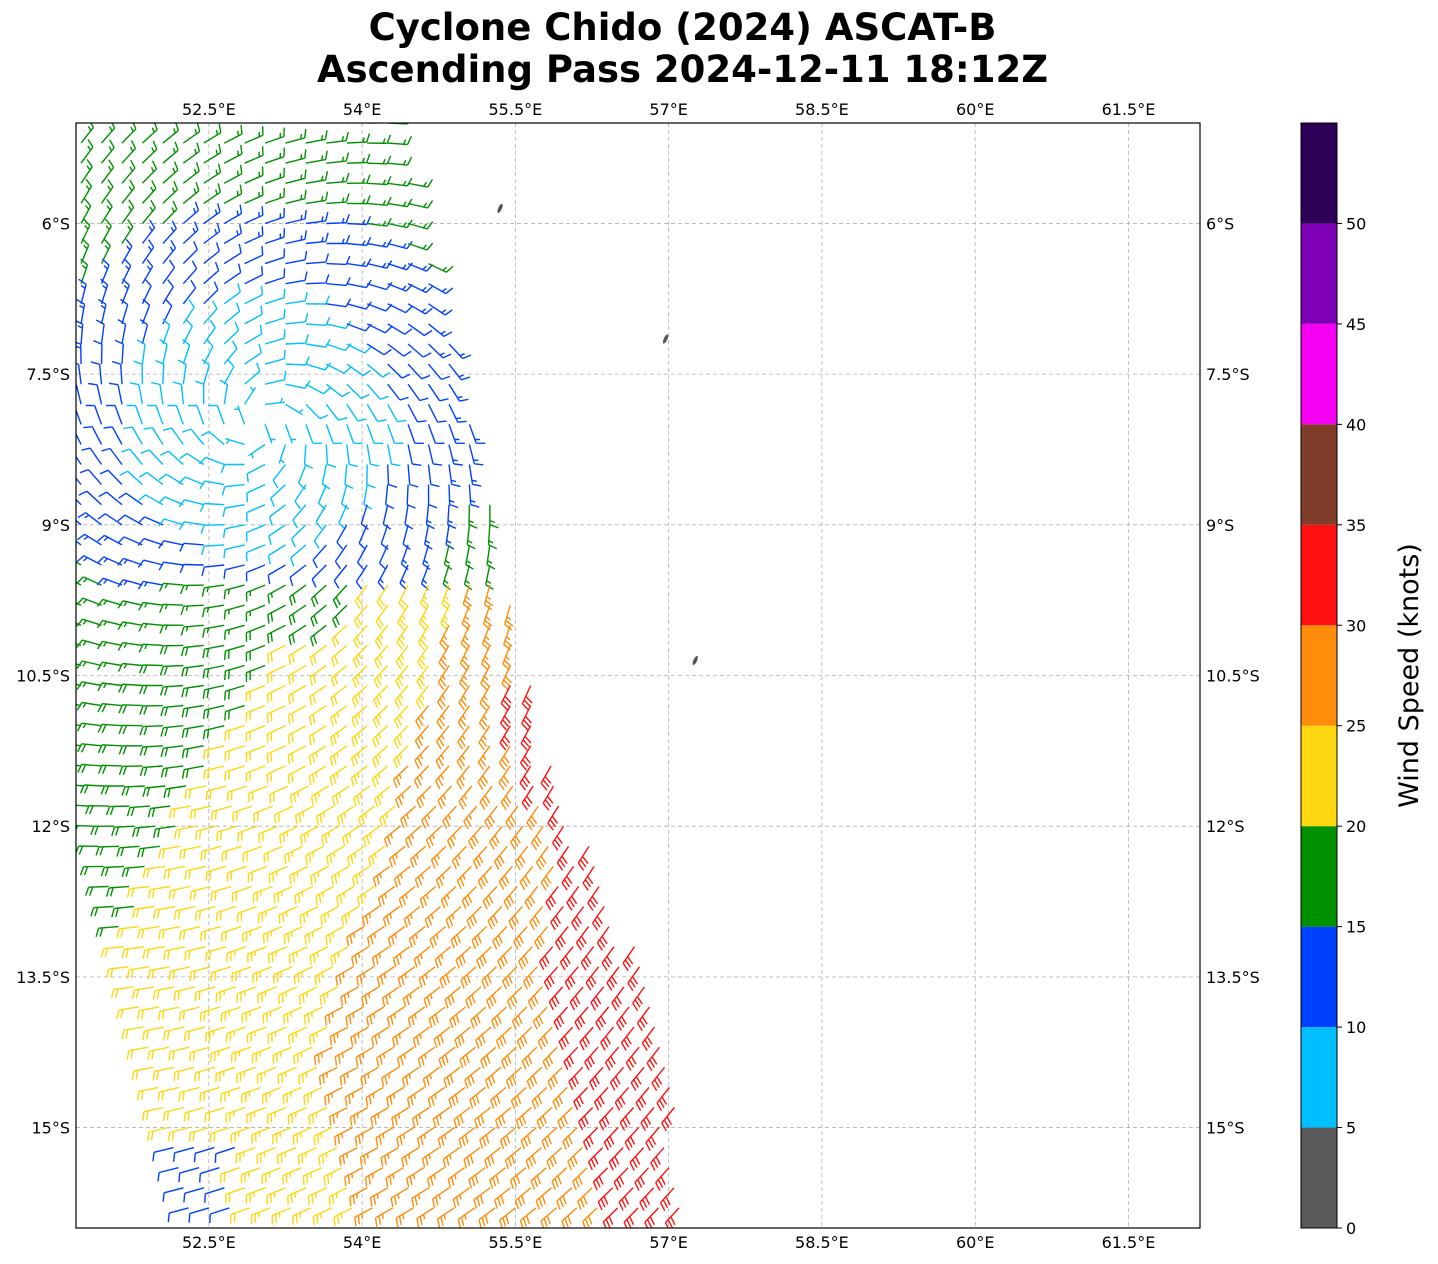  What do you see at coordinates (1351, 1128) in the screenshot?
I see `colorbar-tick-label-1: 5` at bounding box center [1351, 1128].